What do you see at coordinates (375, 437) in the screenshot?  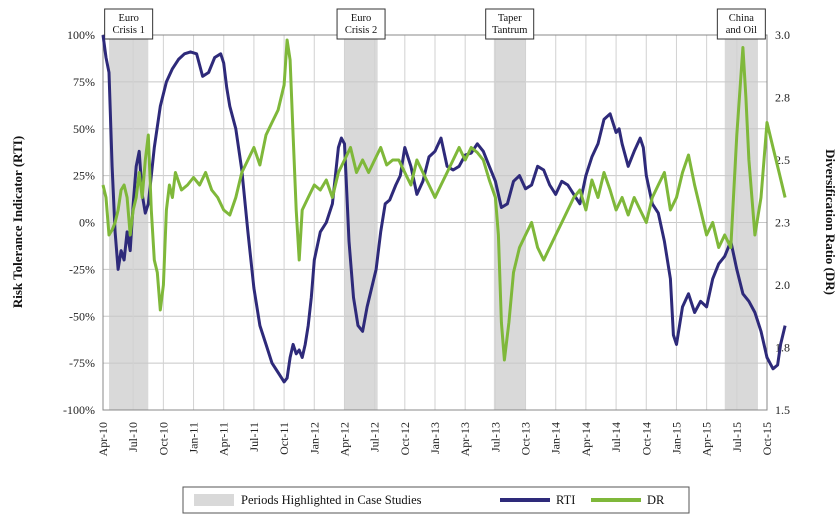 I see `x-tick-label: Jul-12` at bounding box center [375, 437].